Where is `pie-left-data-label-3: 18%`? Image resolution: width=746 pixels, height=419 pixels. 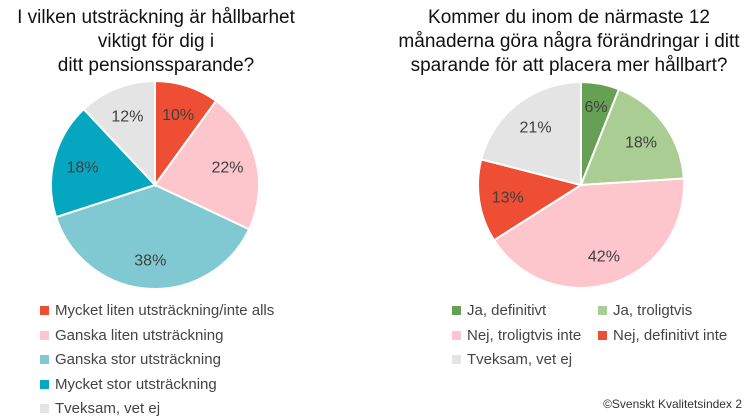
pie-left-data-label-3: 18% is located at coordinates (82, 167).